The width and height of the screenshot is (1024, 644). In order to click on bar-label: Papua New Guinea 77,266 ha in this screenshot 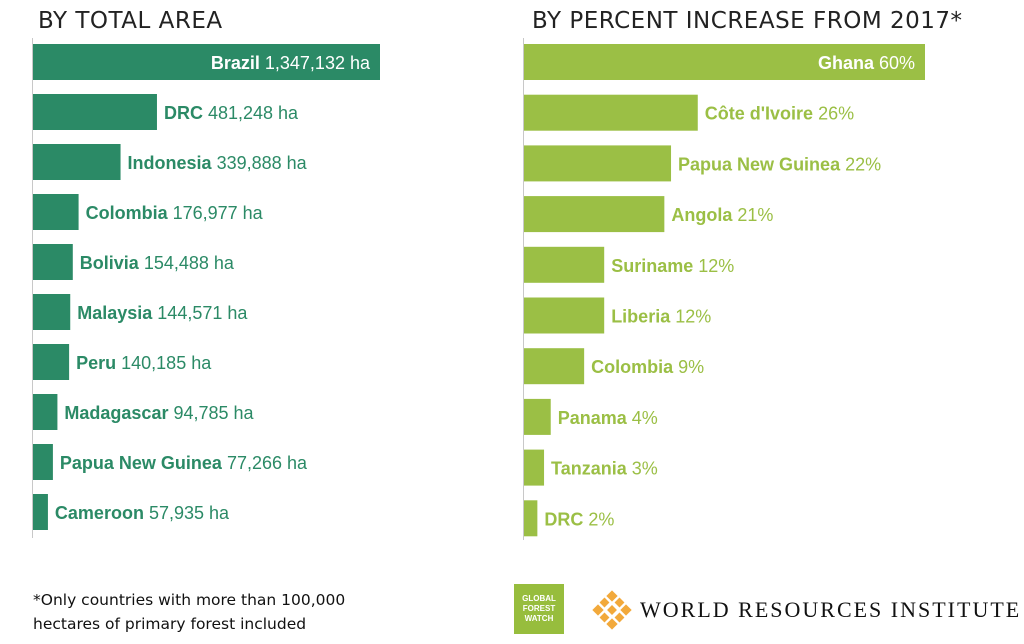, I will do `click(184, 463)`.